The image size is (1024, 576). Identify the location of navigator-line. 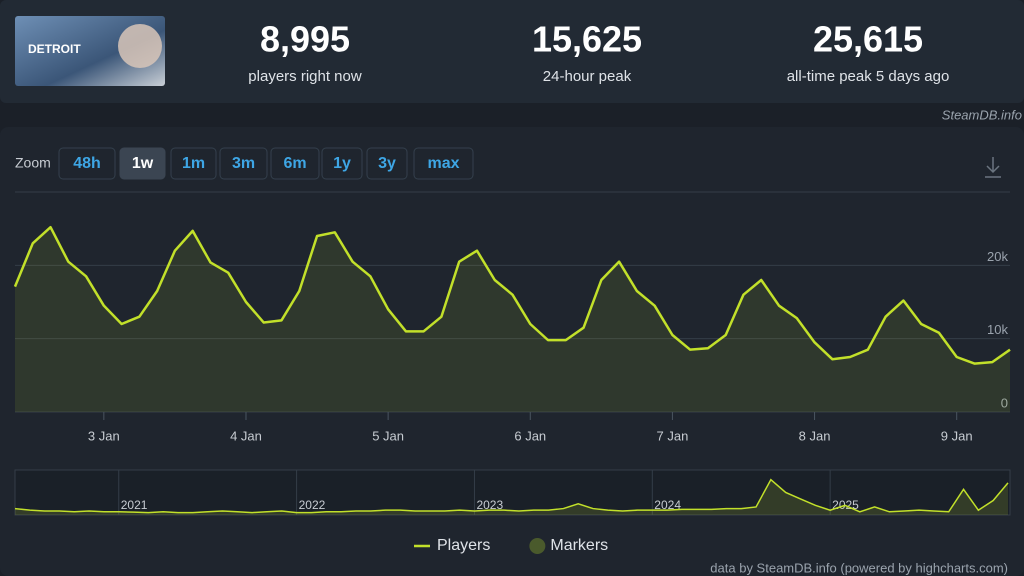
(511, 496).